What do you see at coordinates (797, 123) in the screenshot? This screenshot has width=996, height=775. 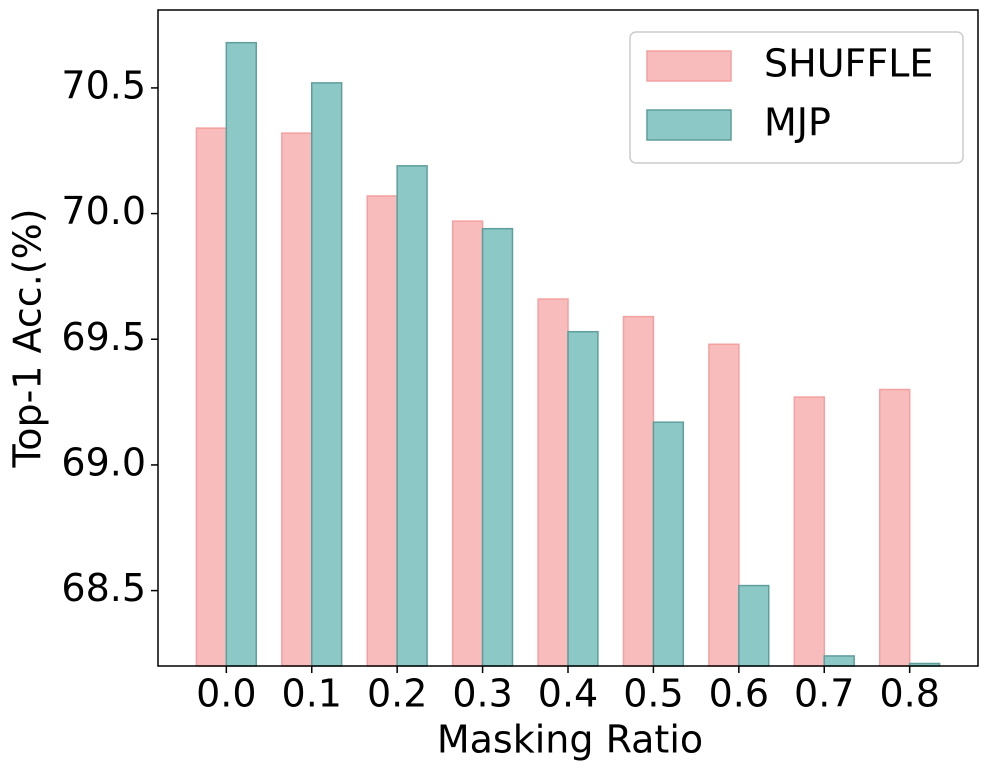 I see `legend-label: MJP` at bounding box center [797, 123].